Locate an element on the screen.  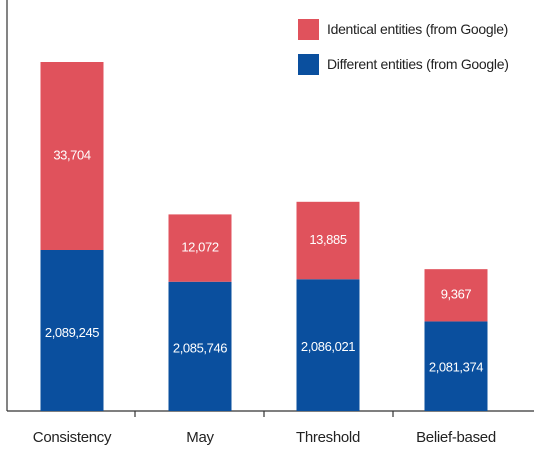
legend-label-identical: Identical entities (from Google) is located at coordinates (418, 29).